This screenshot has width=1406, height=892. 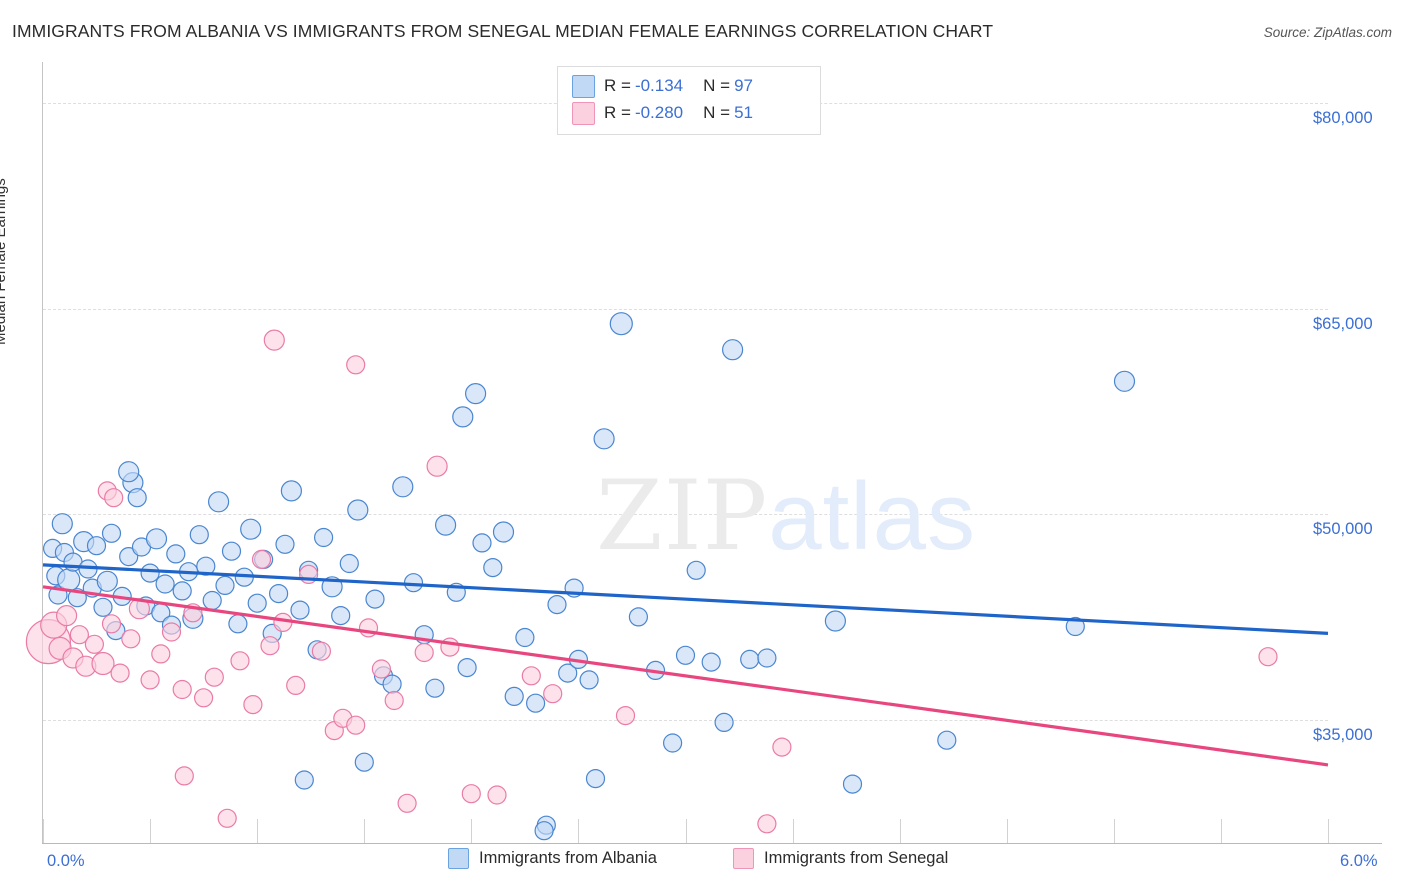 What do you see at coordinates (743, 858) in the screenshot?
I see `legend-swatch-senegal-bottom` at bounding box center [743, 858].